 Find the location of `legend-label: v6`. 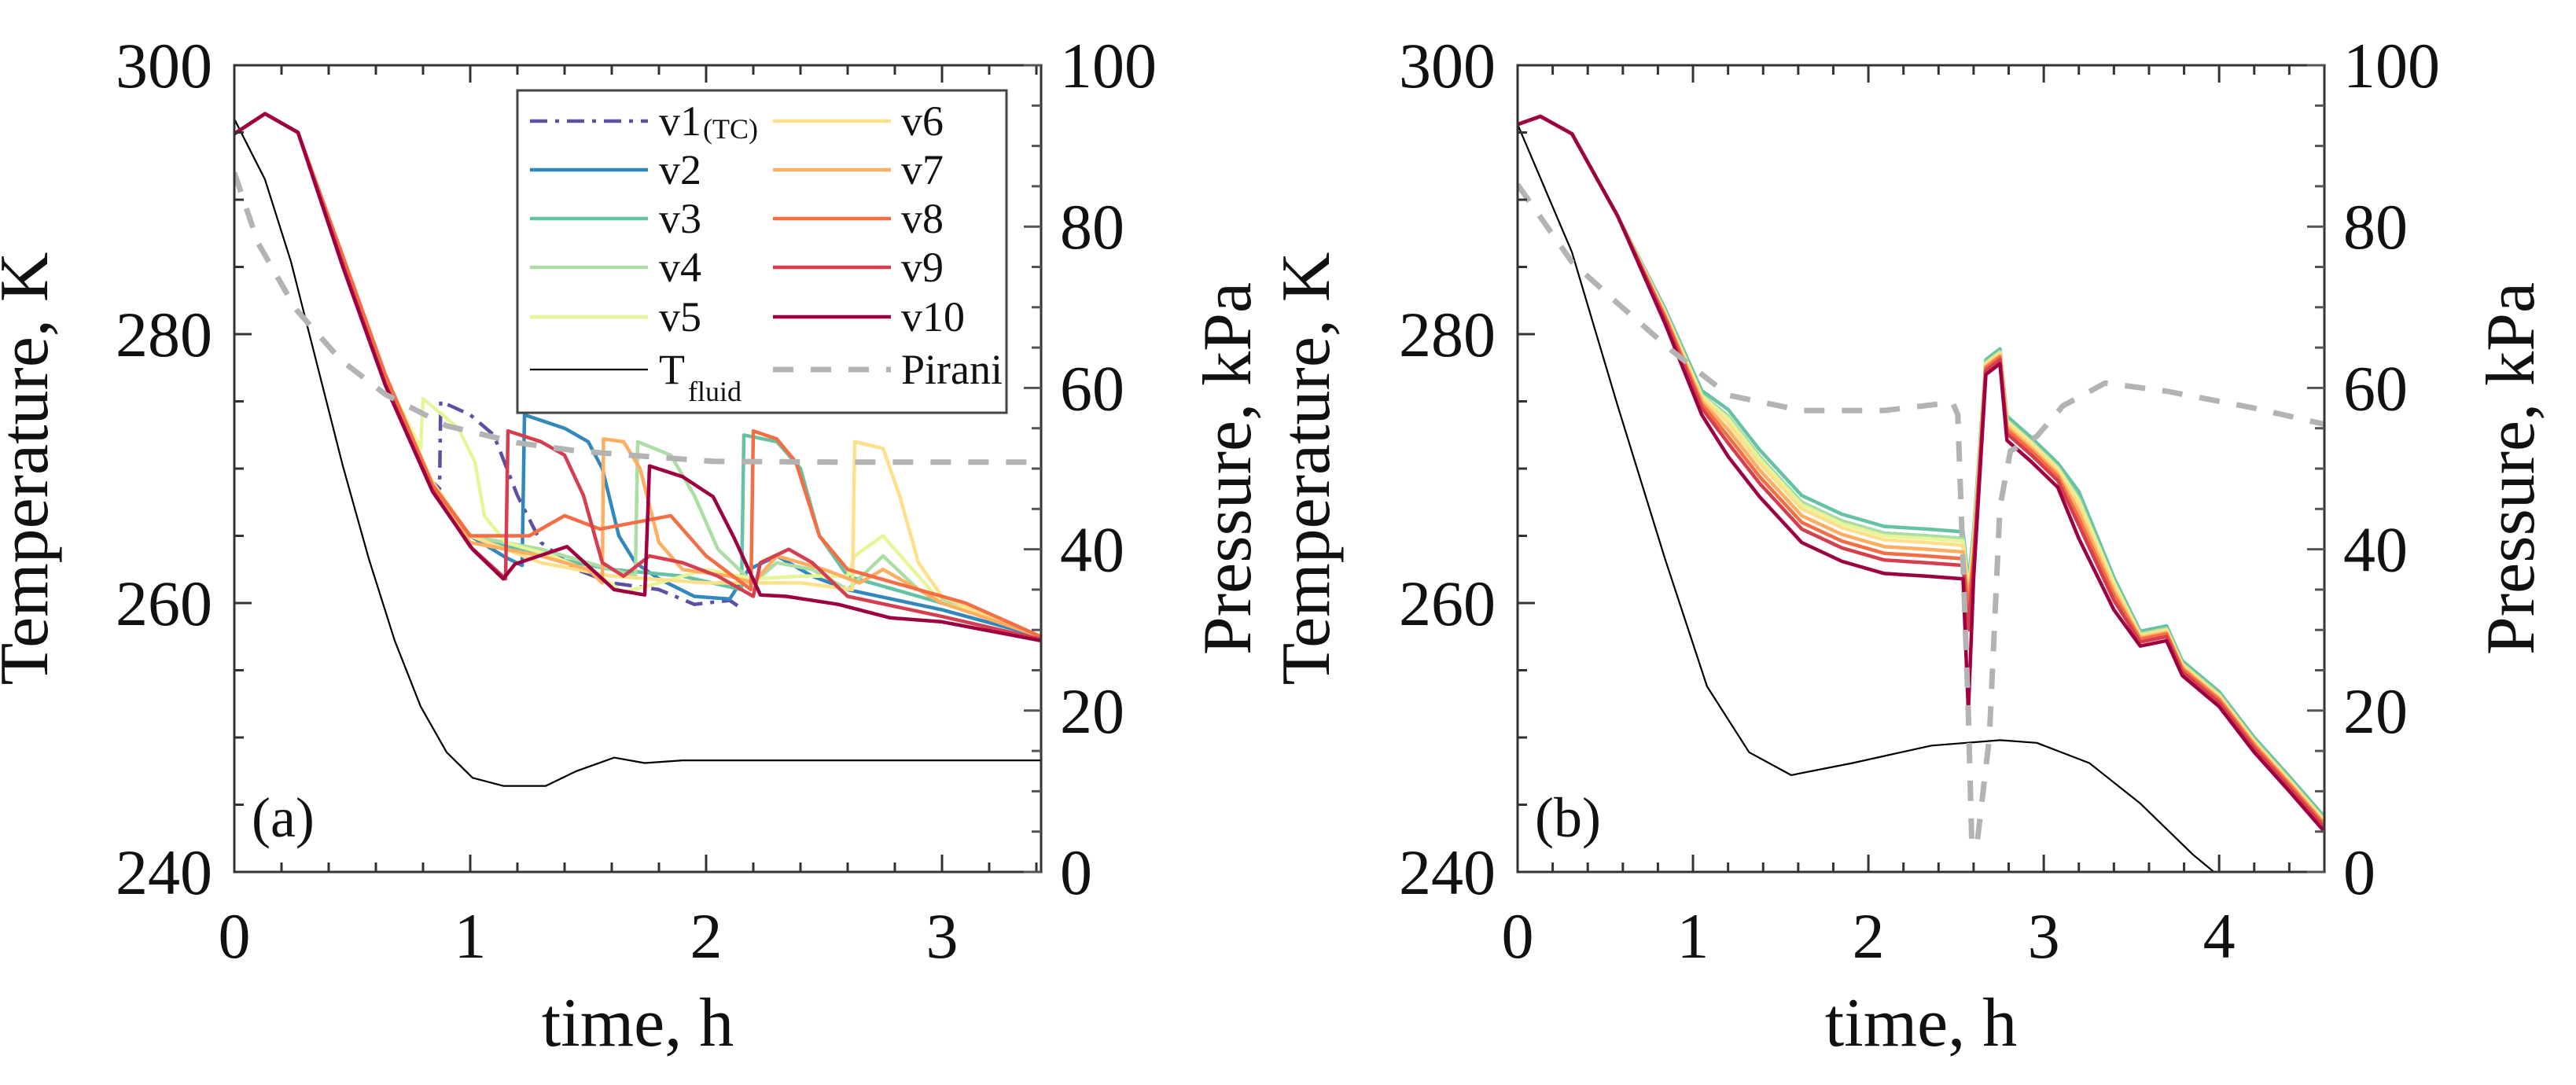

legend-label: v6 is located at coordinates (922, 121).